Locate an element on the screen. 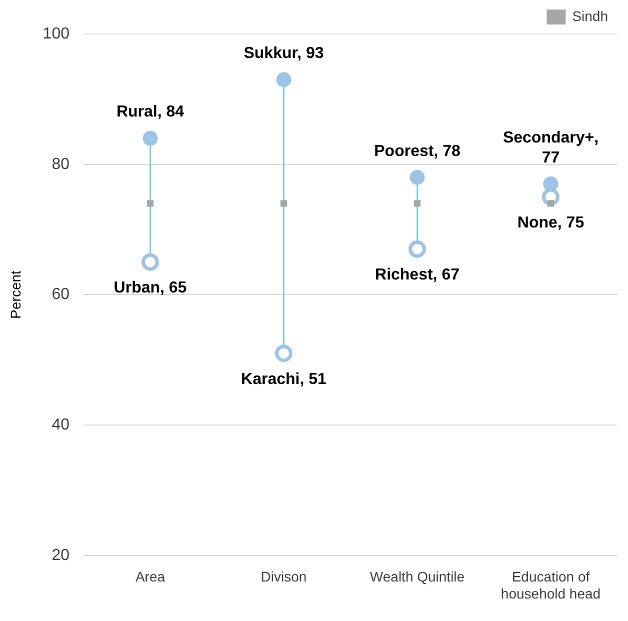  legend-label: Sindh is located at coordinates (590, 16).